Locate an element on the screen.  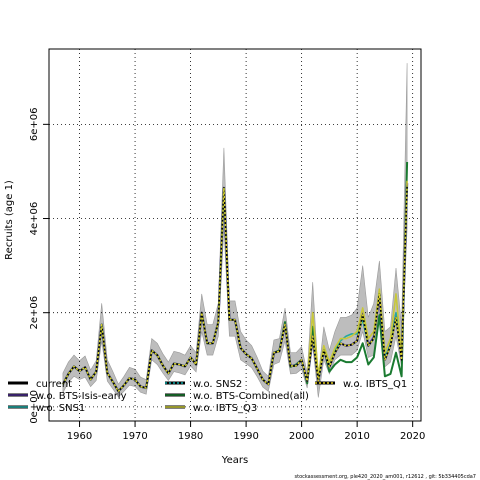
x-tick-label: 2010 is located at coordinates (356, 436).